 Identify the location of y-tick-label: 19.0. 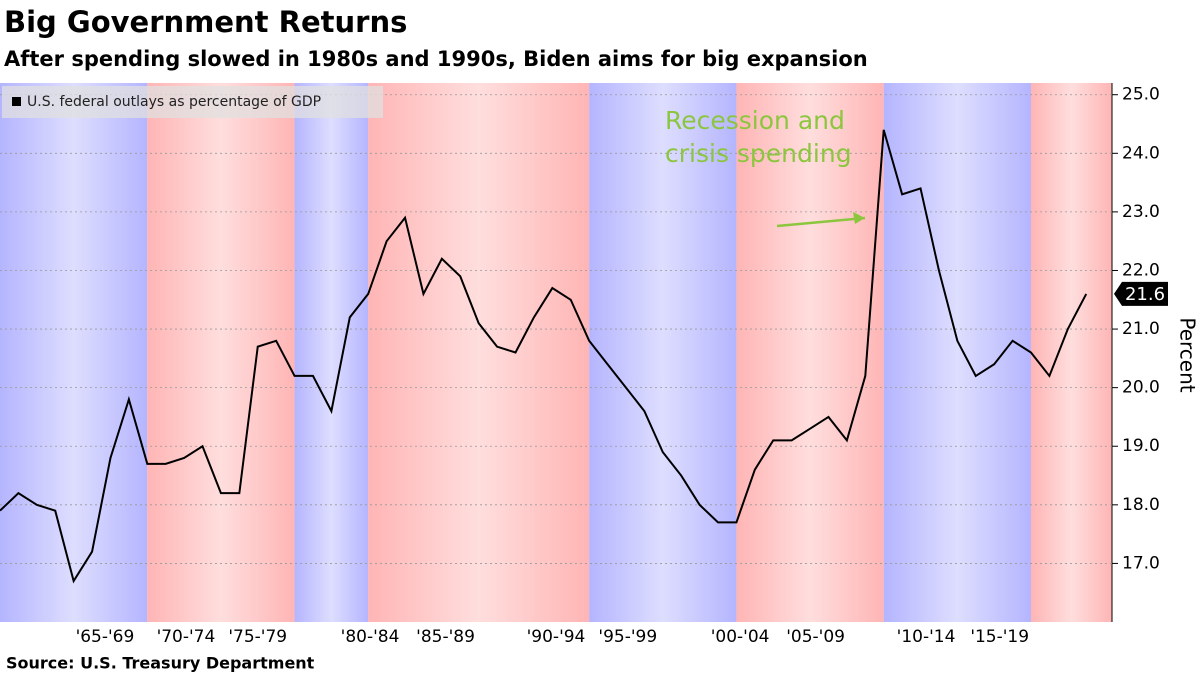
(1141, 446).